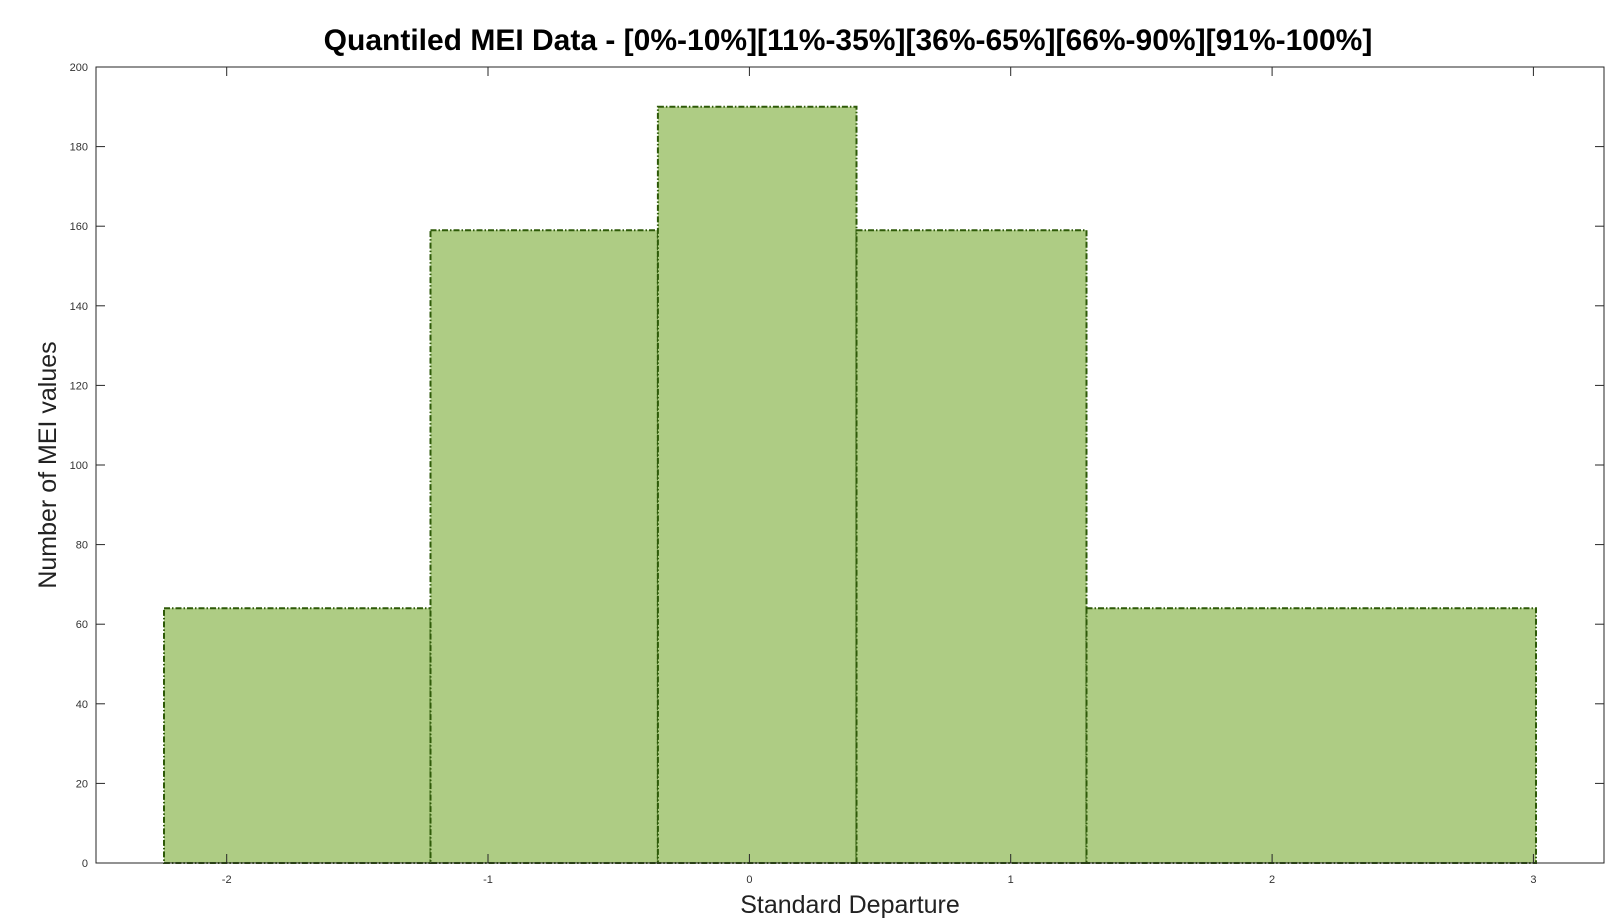  Describe the element at coordinates (85, 864) in the screenshot. I see `y-tick-label-0: 0` at that location.